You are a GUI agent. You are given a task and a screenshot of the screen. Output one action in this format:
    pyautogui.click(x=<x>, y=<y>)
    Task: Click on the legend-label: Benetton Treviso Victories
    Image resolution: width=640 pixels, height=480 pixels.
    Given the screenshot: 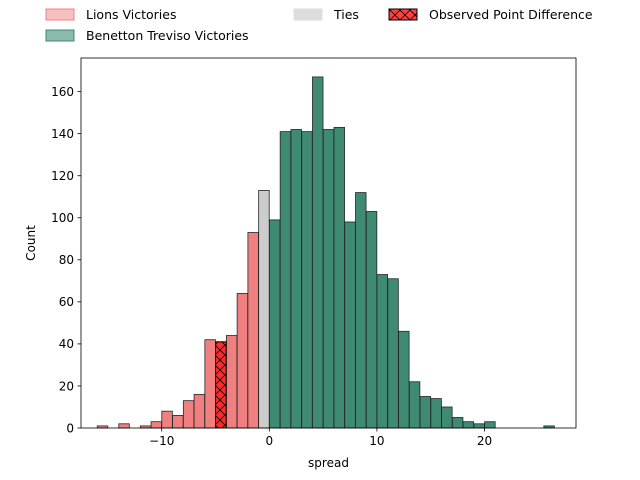 What is the action you would take?
    pyautogui.click(x=167, y=35)
    